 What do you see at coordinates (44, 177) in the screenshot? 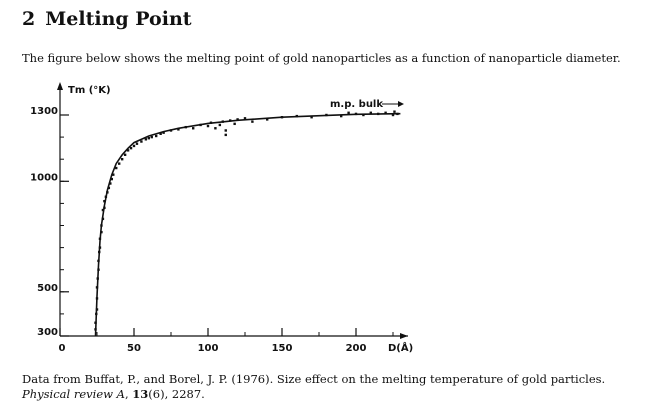
I see `y-tick-label: 1000` at bounding box center [44, 177].